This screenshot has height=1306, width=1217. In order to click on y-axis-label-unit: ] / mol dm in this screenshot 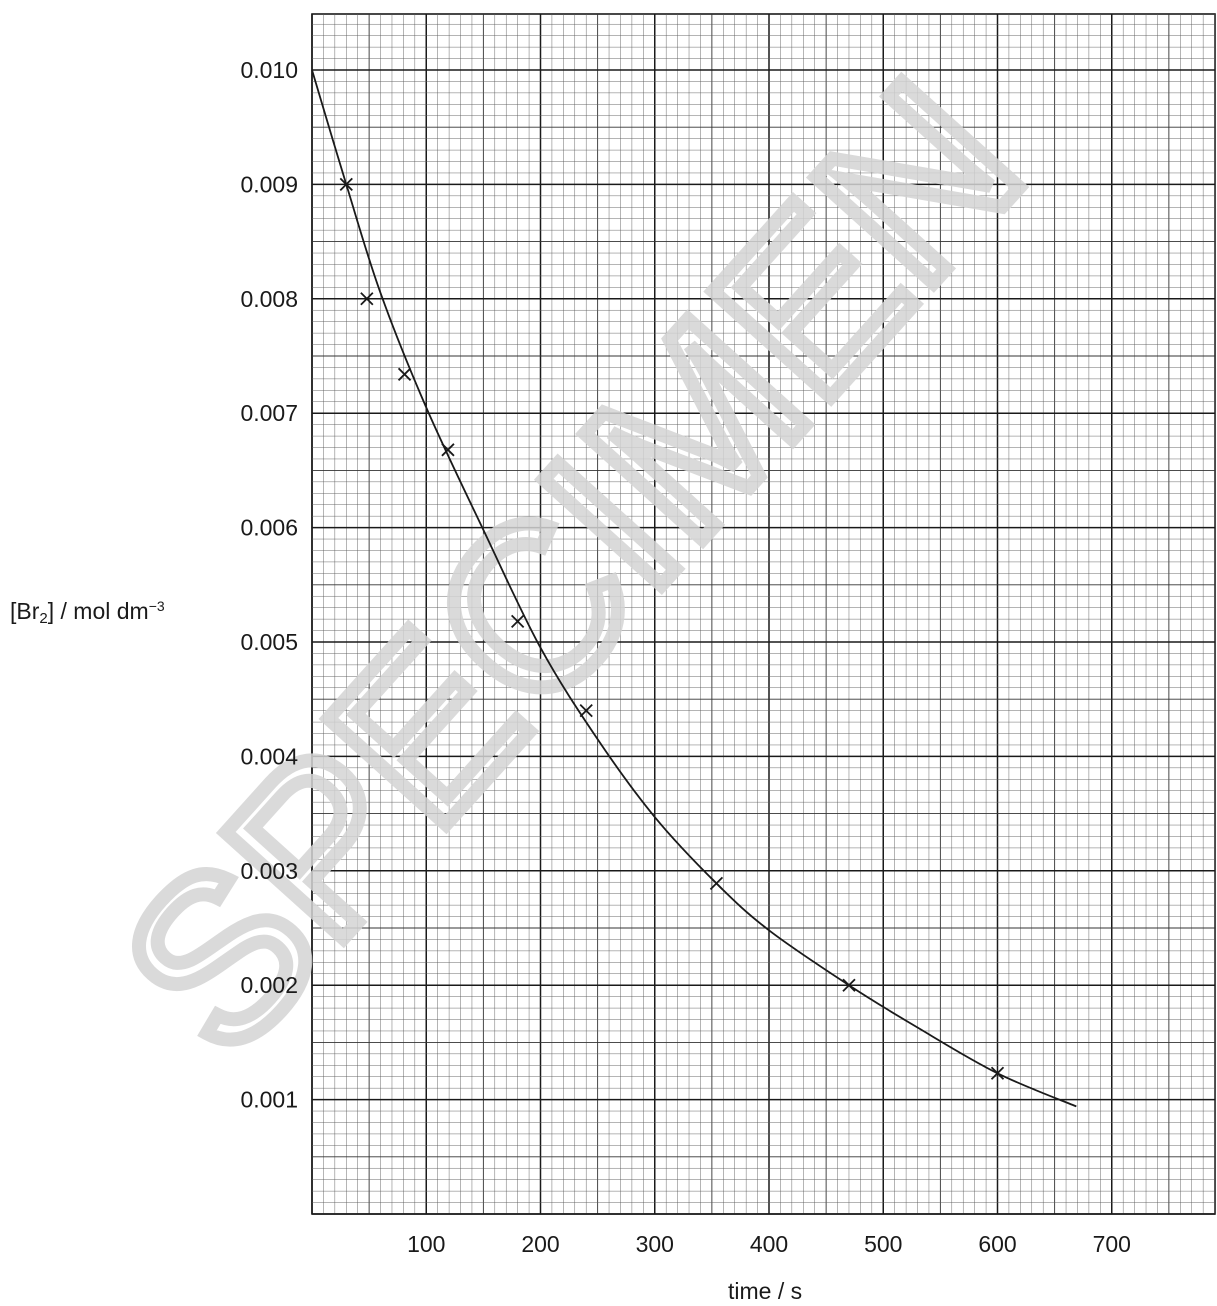, I will do `click(98, 611)`.